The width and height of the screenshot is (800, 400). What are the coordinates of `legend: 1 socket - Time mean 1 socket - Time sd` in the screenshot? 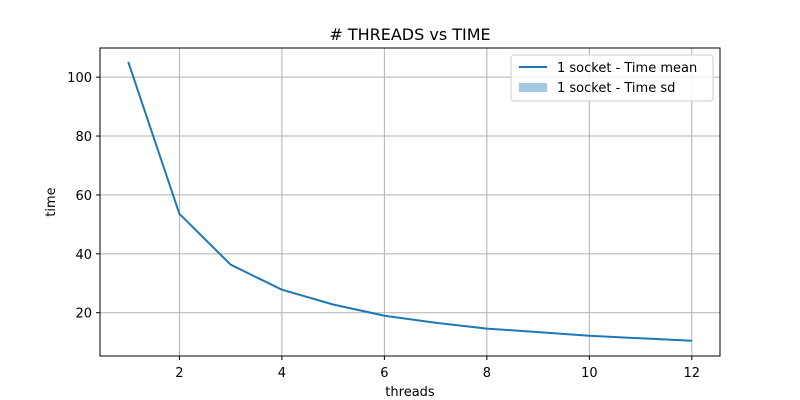 It's located at (612, 78).